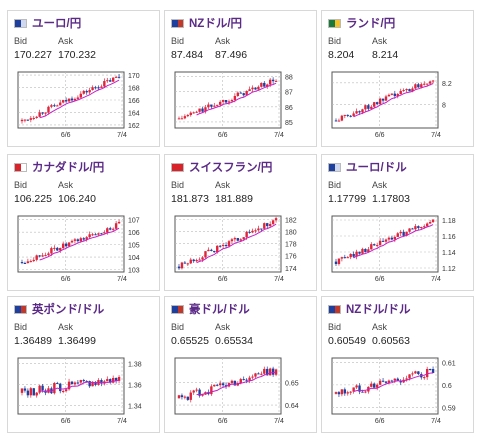  I want to click on pair-name: スイスフラン/円, so click(231, 168).